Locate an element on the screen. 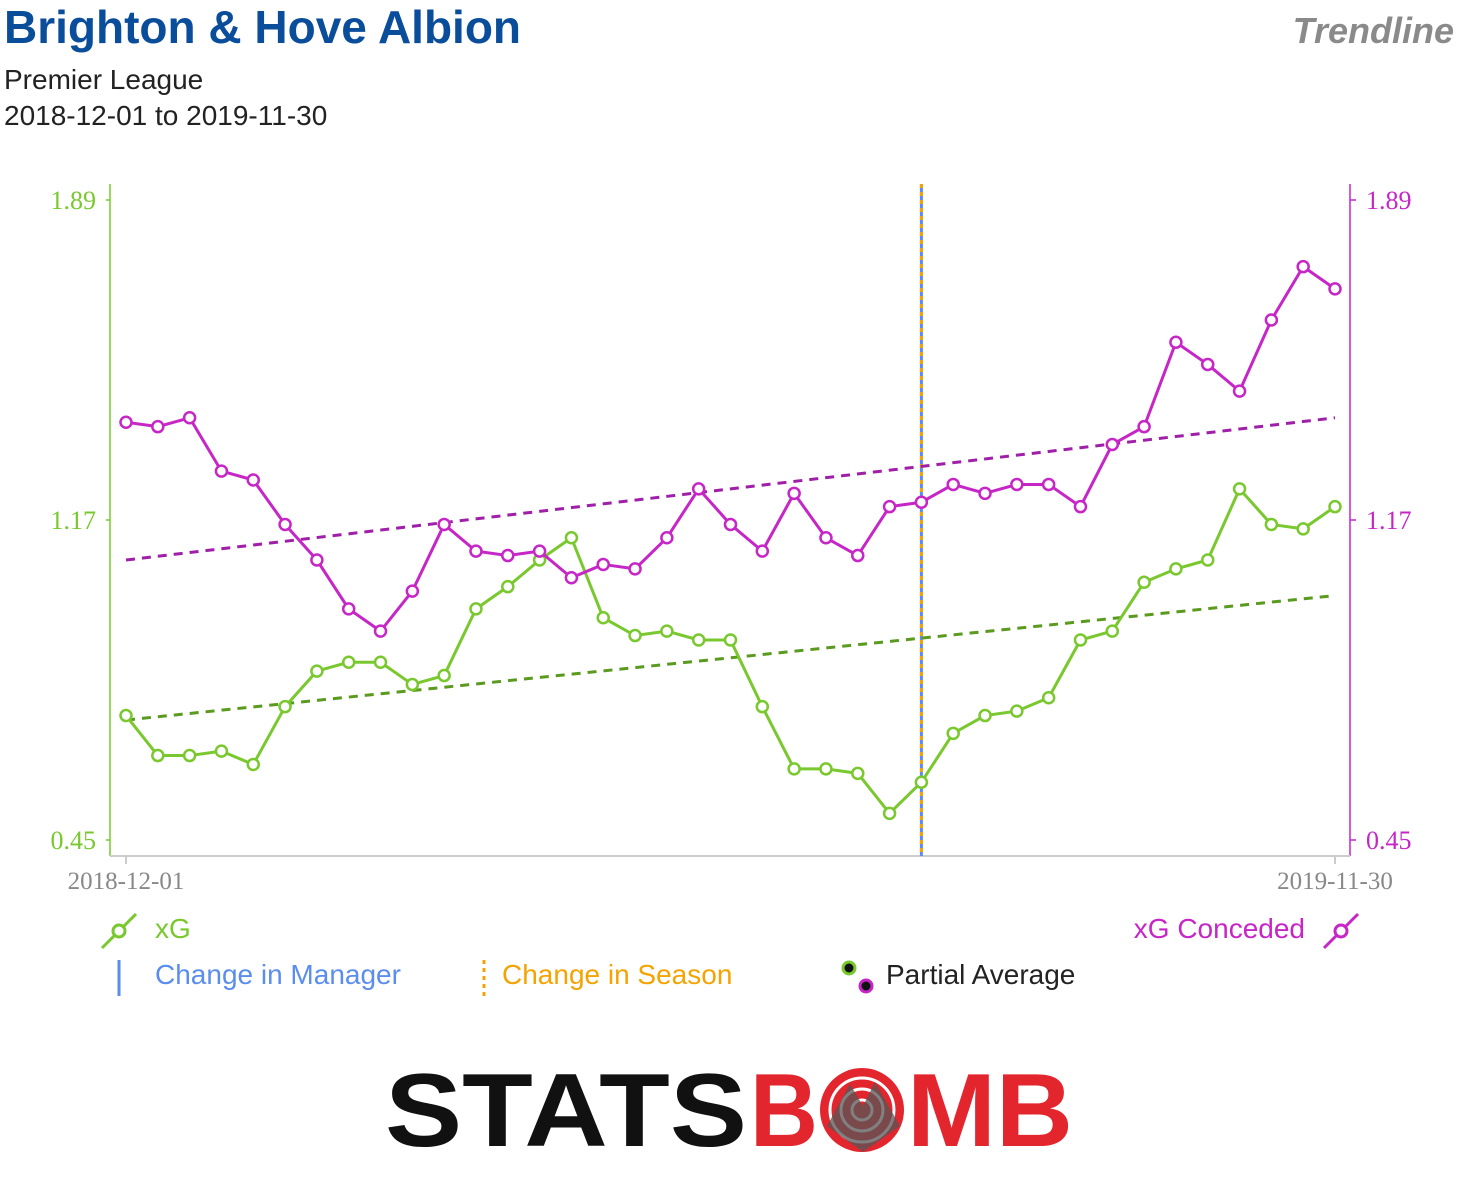 This screenshot has width=1460, height=1186. trendline-badge: Trendline is located at coordinates (1373, 30).